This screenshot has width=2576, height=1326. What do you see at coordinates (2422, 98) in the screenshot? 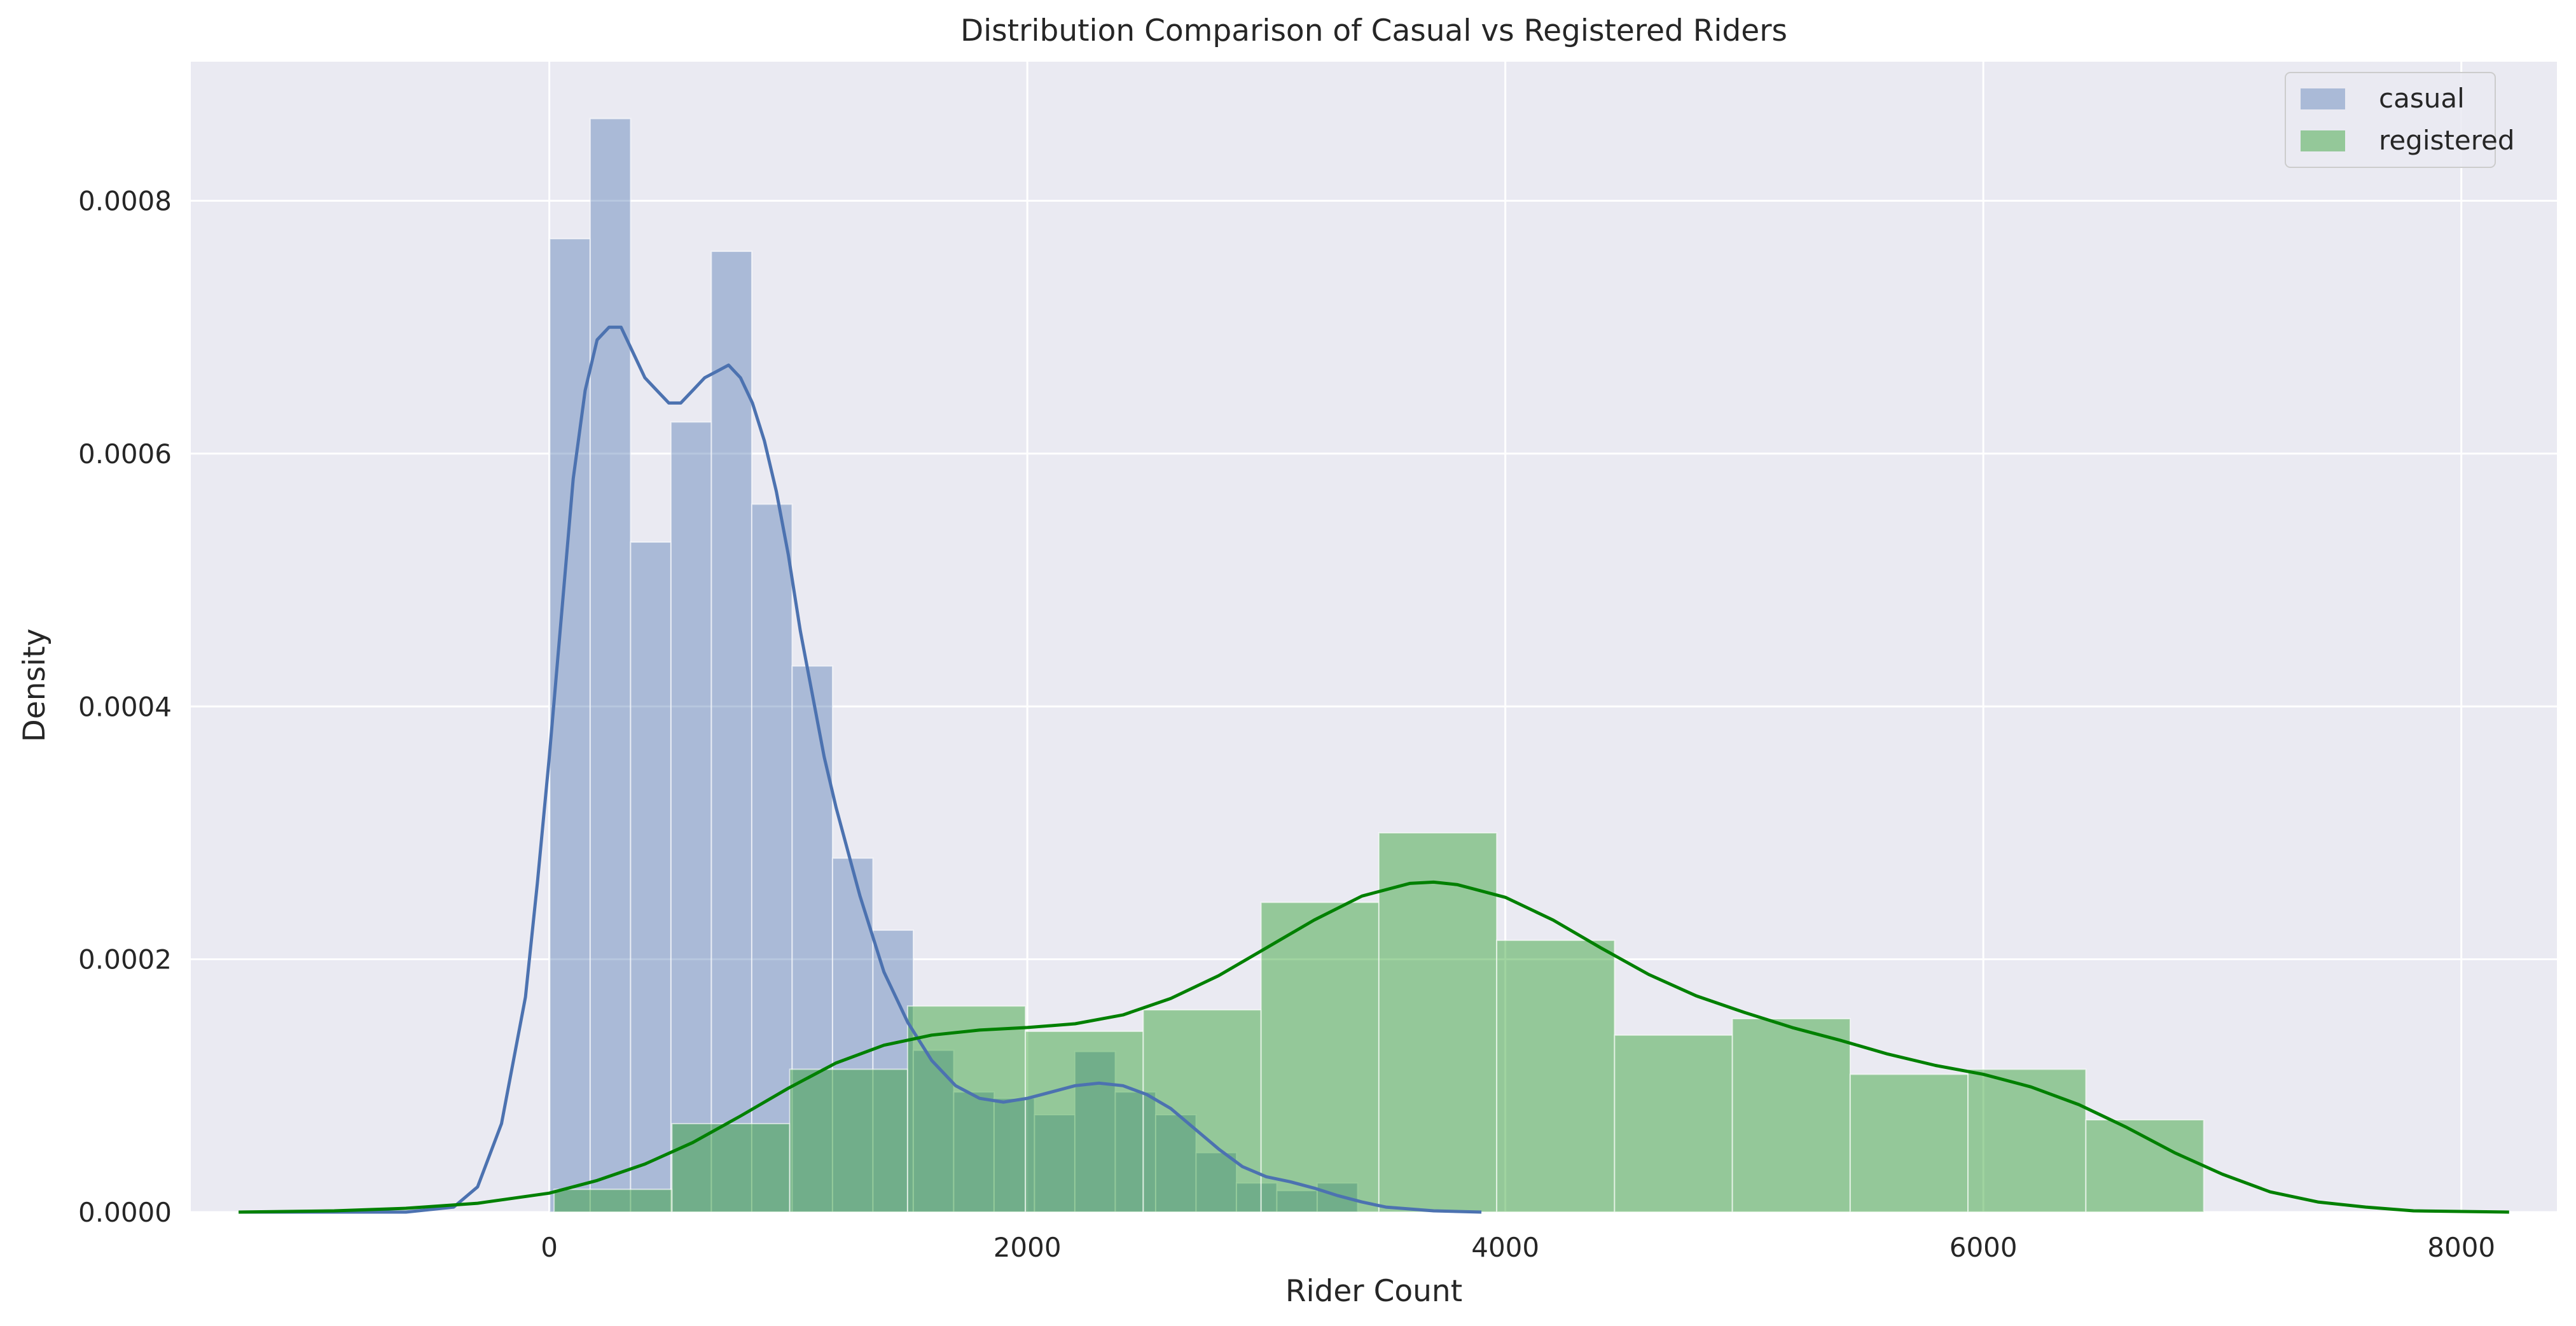
I see `legend-label-casual: casual` at bounding box center [2422, 98].